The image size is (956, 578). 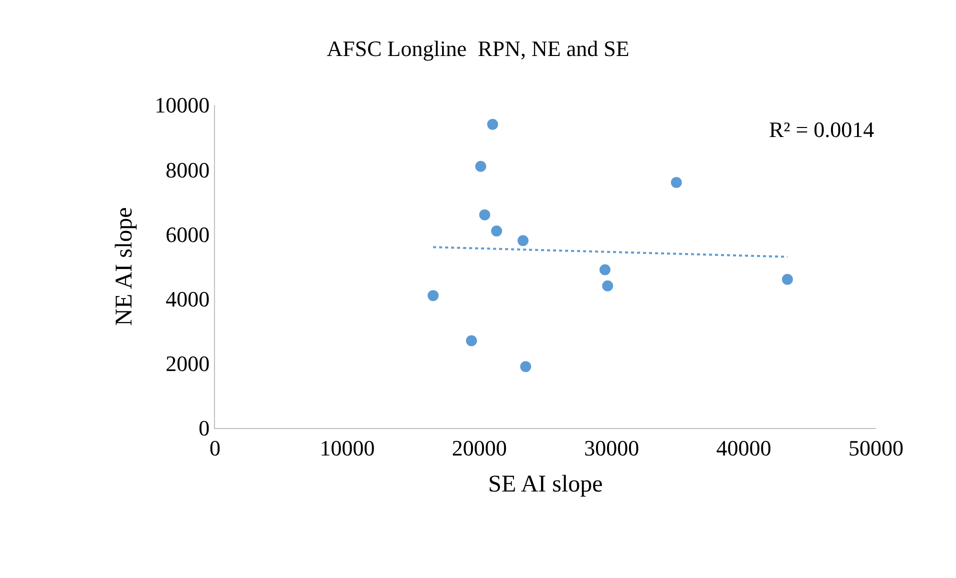 What do you see at coordinates (612, 447) in the screenshot?
I see `x-tick-label: 30000` at bounding box center [612, 447].